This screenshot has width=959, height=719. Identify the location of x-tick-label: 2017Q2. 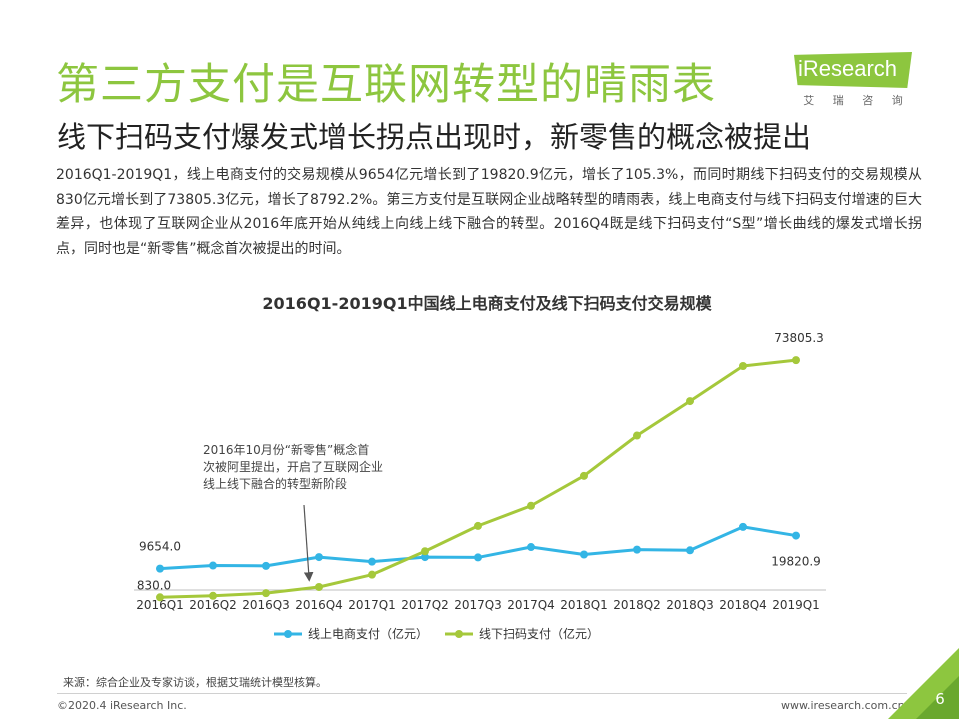
(425, 605).